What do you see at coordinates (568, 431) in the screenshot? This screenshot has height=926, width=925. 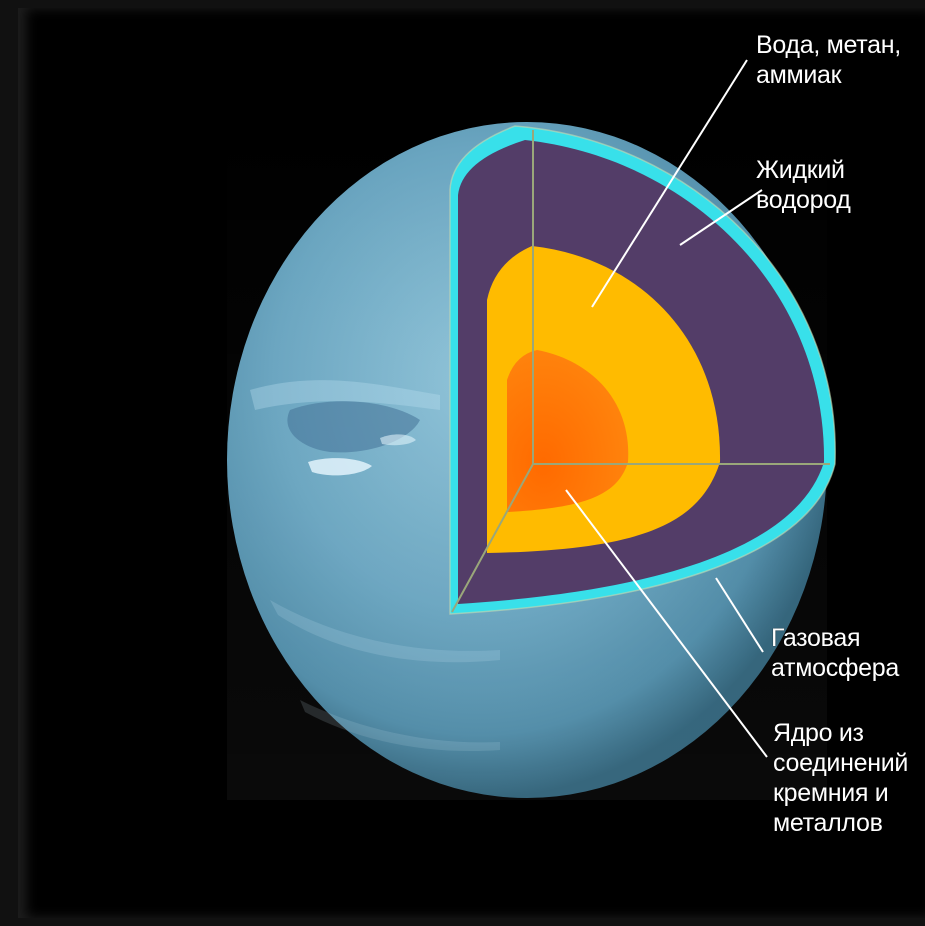 I see `core-layer` at bounding box center [568, 431].